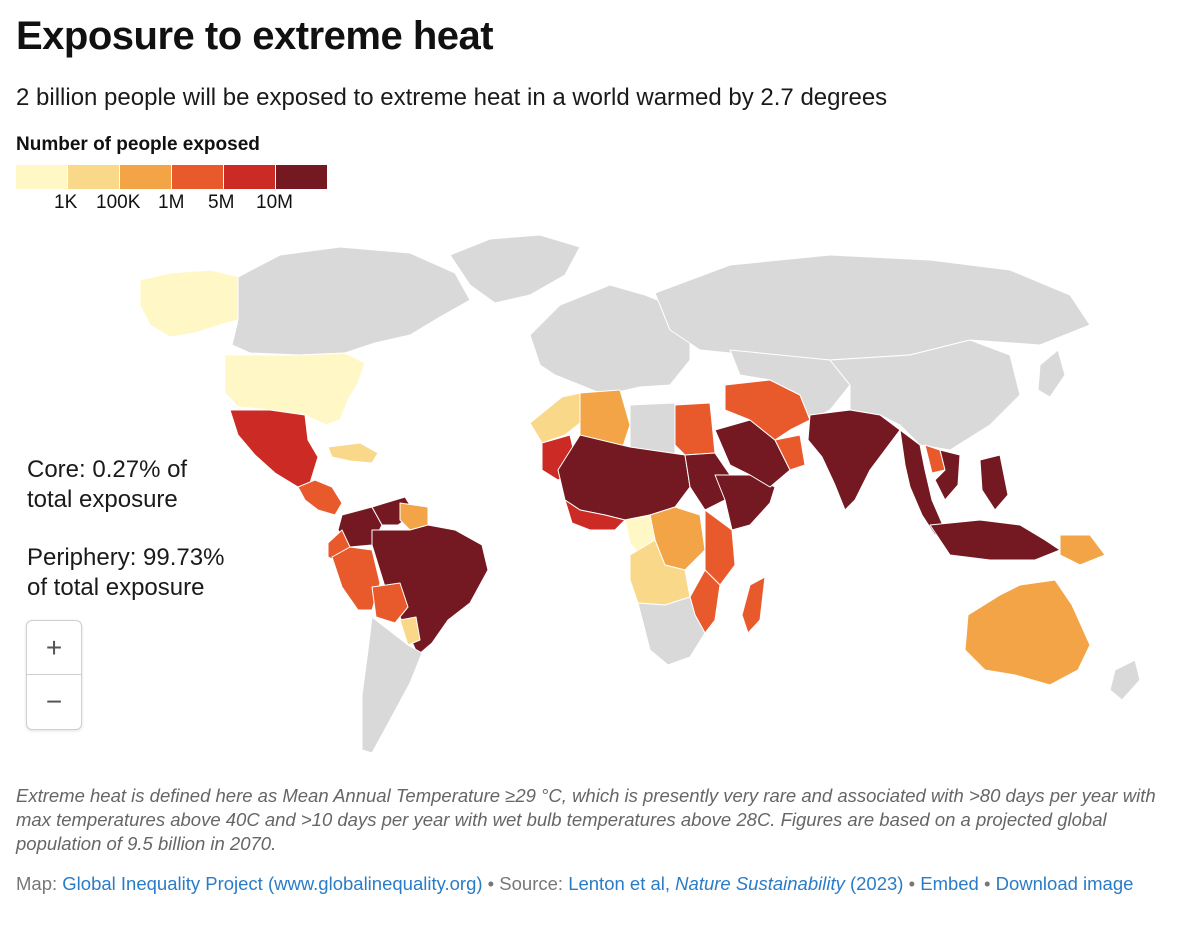 This screenshot has height=945, width=1200. What do you see at coordinates (138, 144) in the screenshot?
I see `legend-title: Number of people exposed` at bounding box center [138, 144].